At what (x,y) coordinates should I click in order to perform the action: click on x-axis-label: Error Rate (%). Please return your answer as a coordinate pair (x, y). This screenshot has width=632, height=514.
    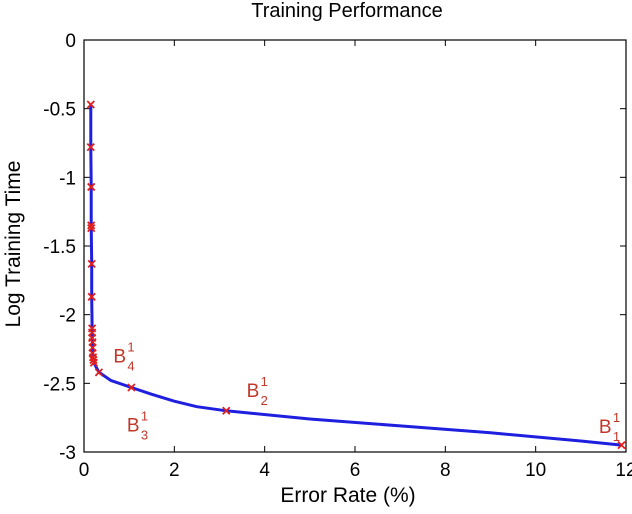
    Looking at the image, I should click on (347, 495).